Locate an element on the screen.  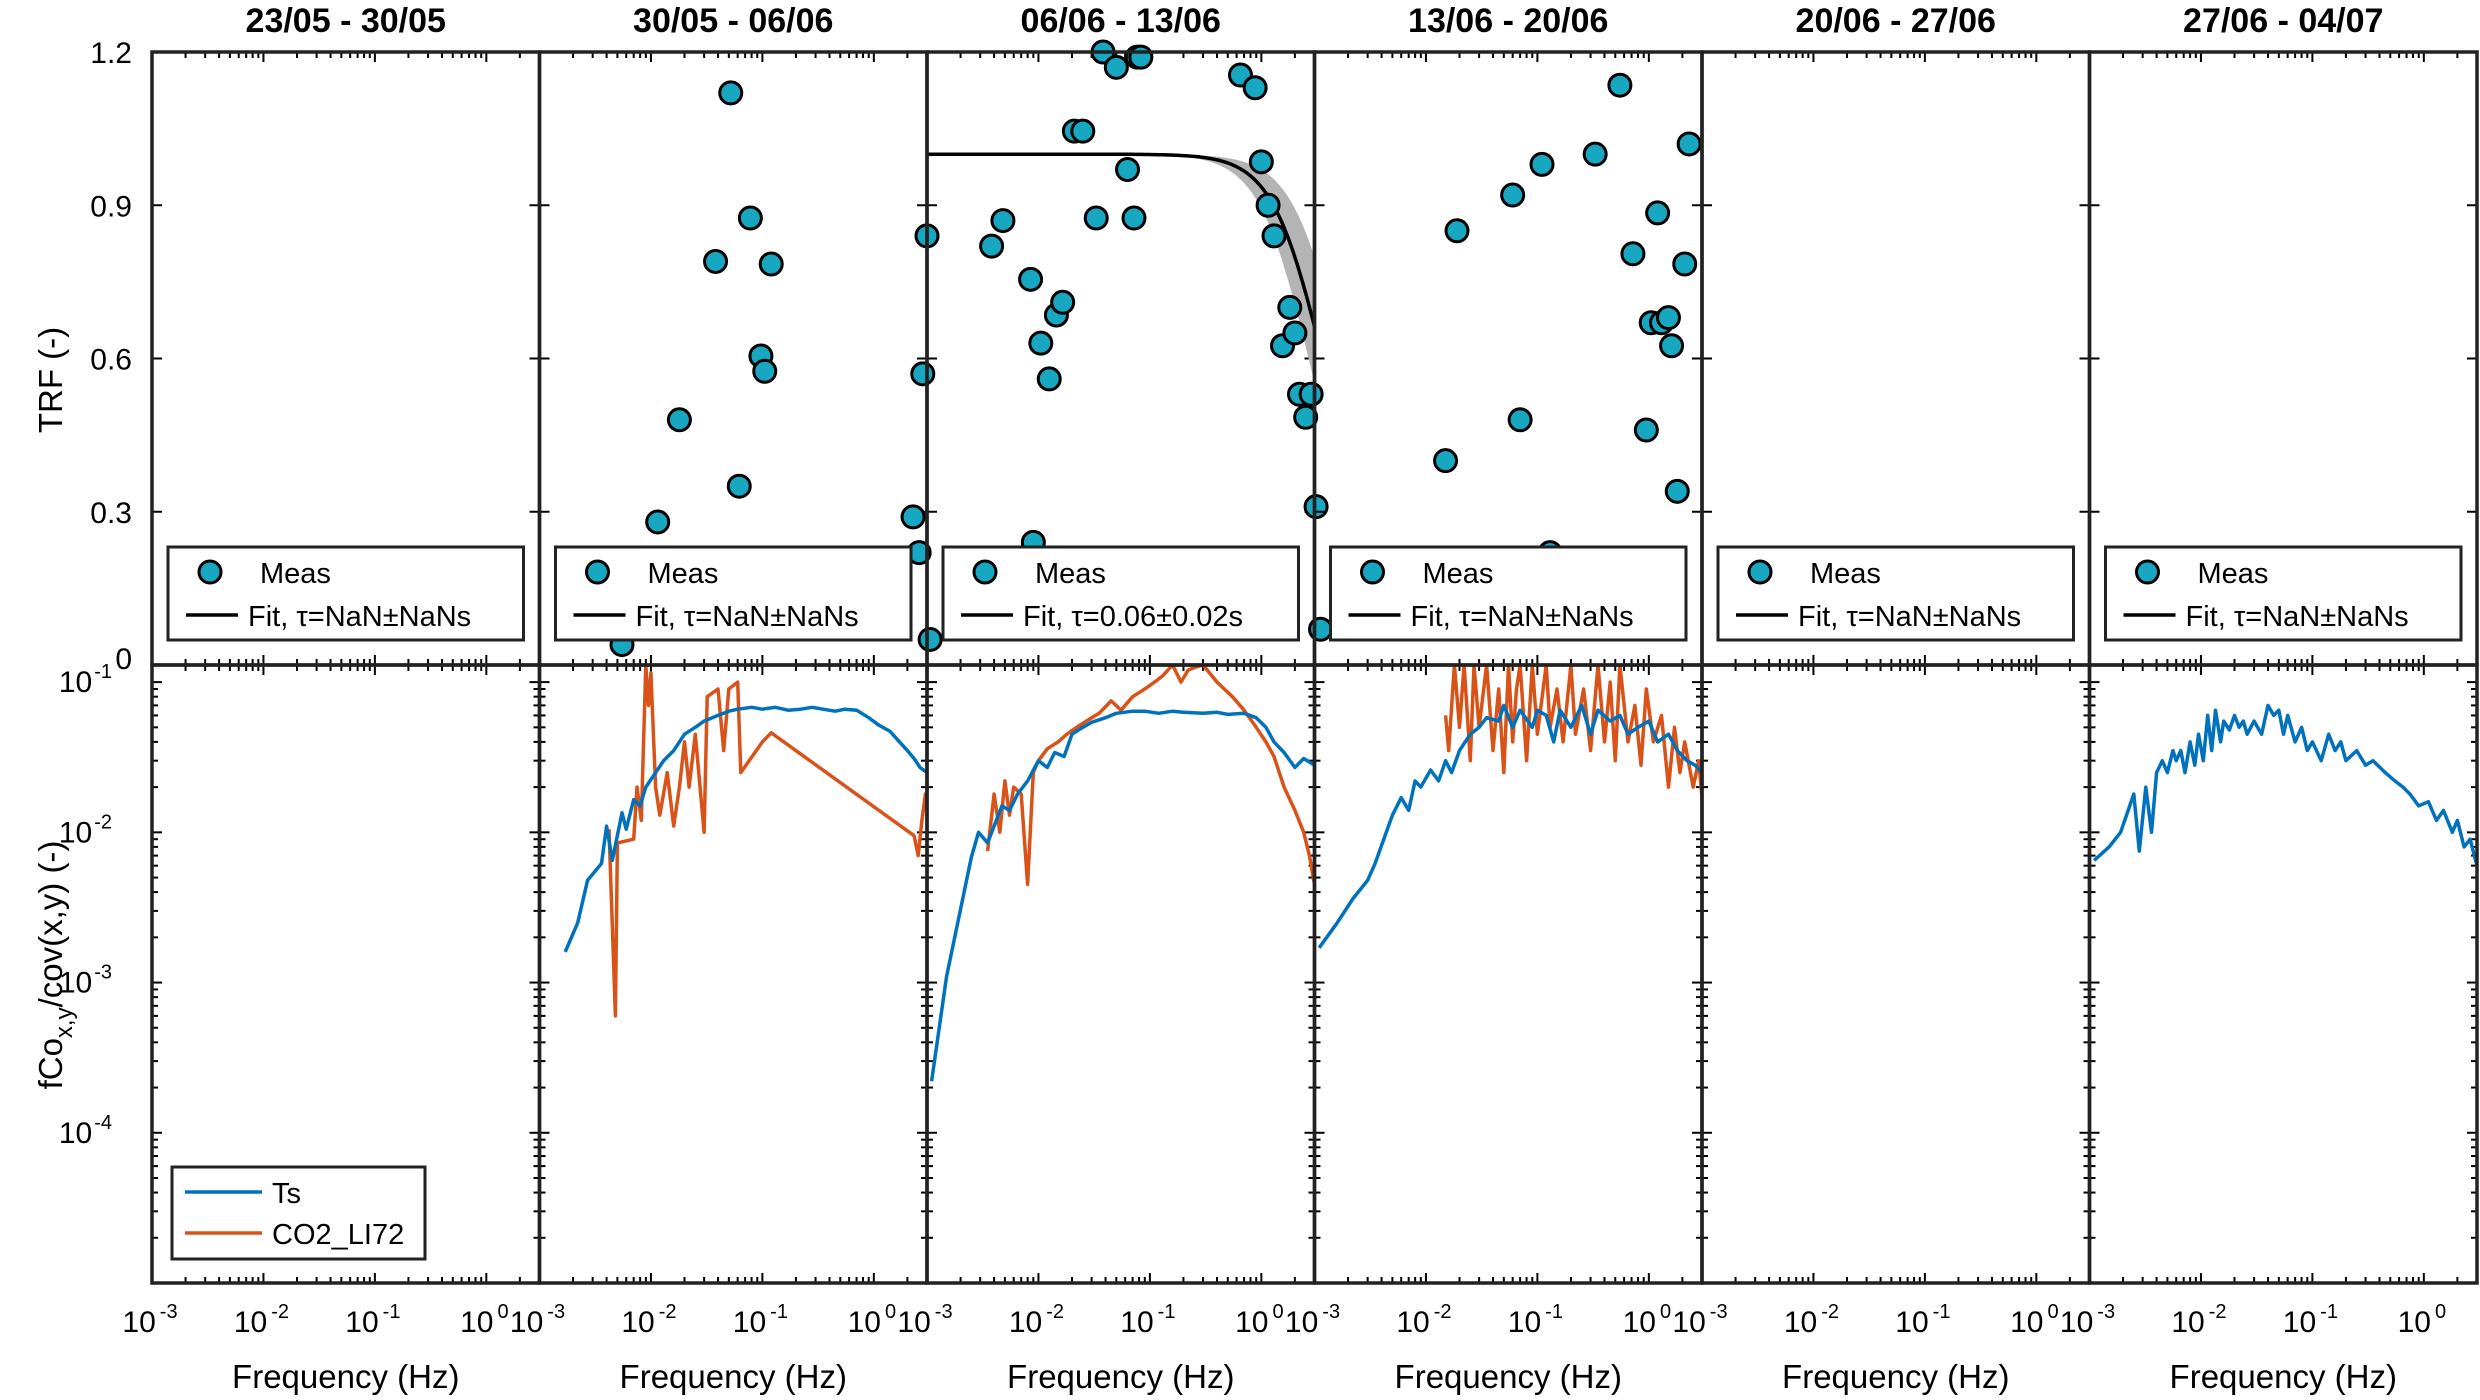
top-y-tick-label: 0.6 is located at coordinates (111, 360).